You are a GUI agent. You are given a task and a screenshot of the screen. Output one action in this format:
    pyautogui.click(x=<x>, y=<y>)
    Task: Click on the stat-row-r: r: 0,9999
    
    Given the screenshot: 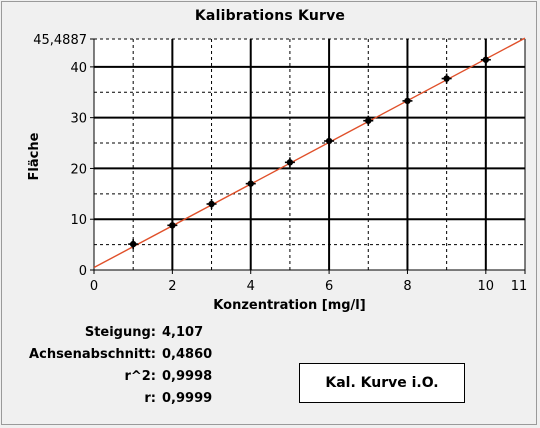 What is the action you would take?
    pyautogui.click(x=125, y=399)
    